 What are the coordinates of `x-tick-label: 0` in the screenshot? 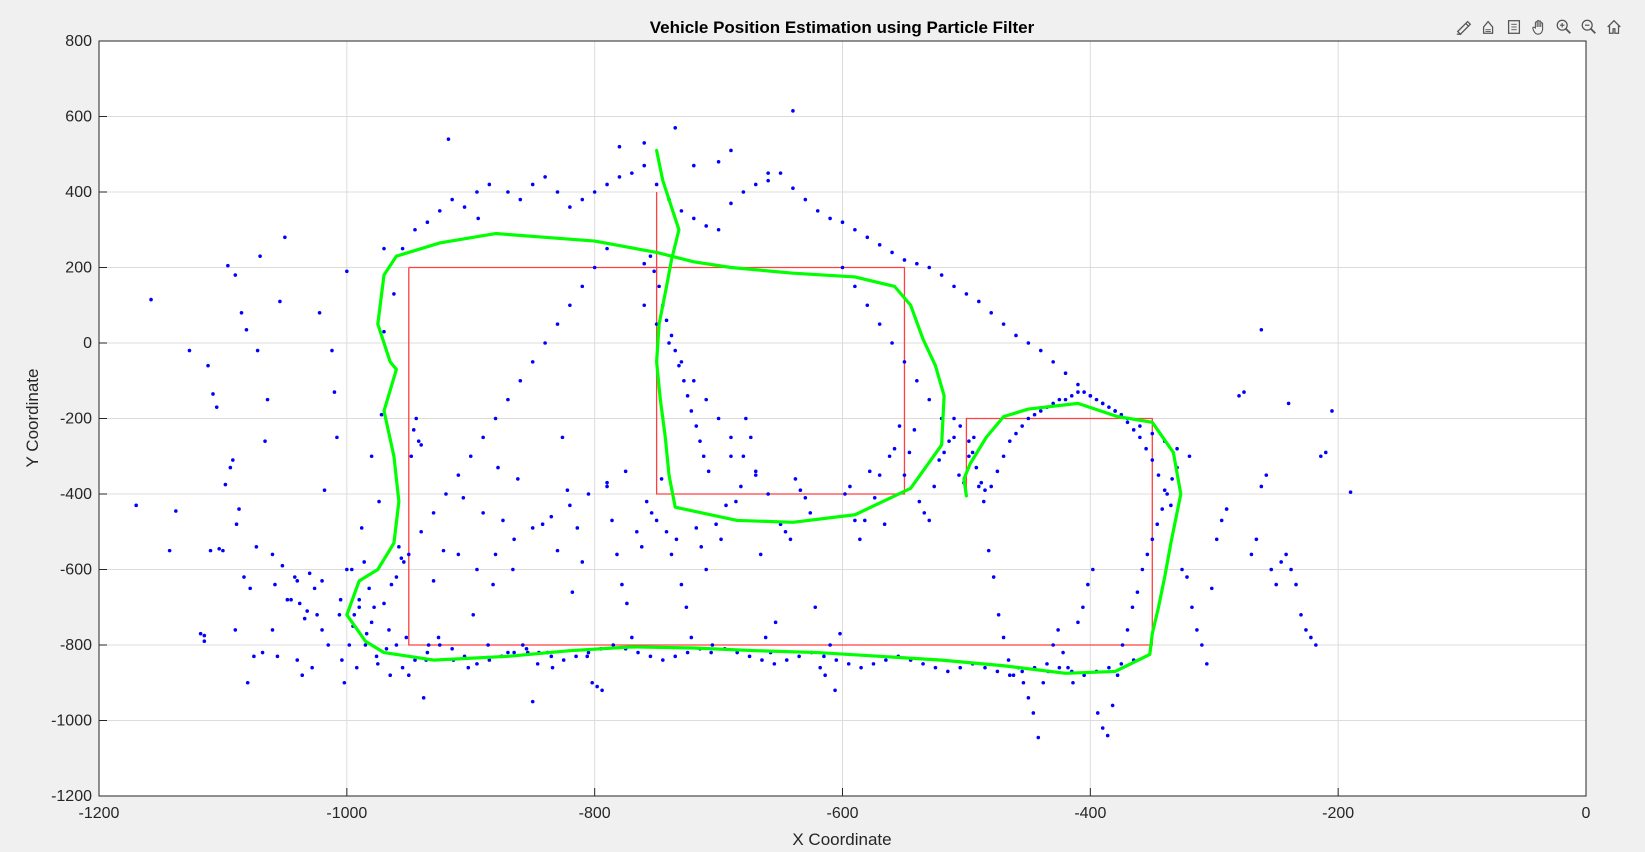 It's located at (1586, 813).